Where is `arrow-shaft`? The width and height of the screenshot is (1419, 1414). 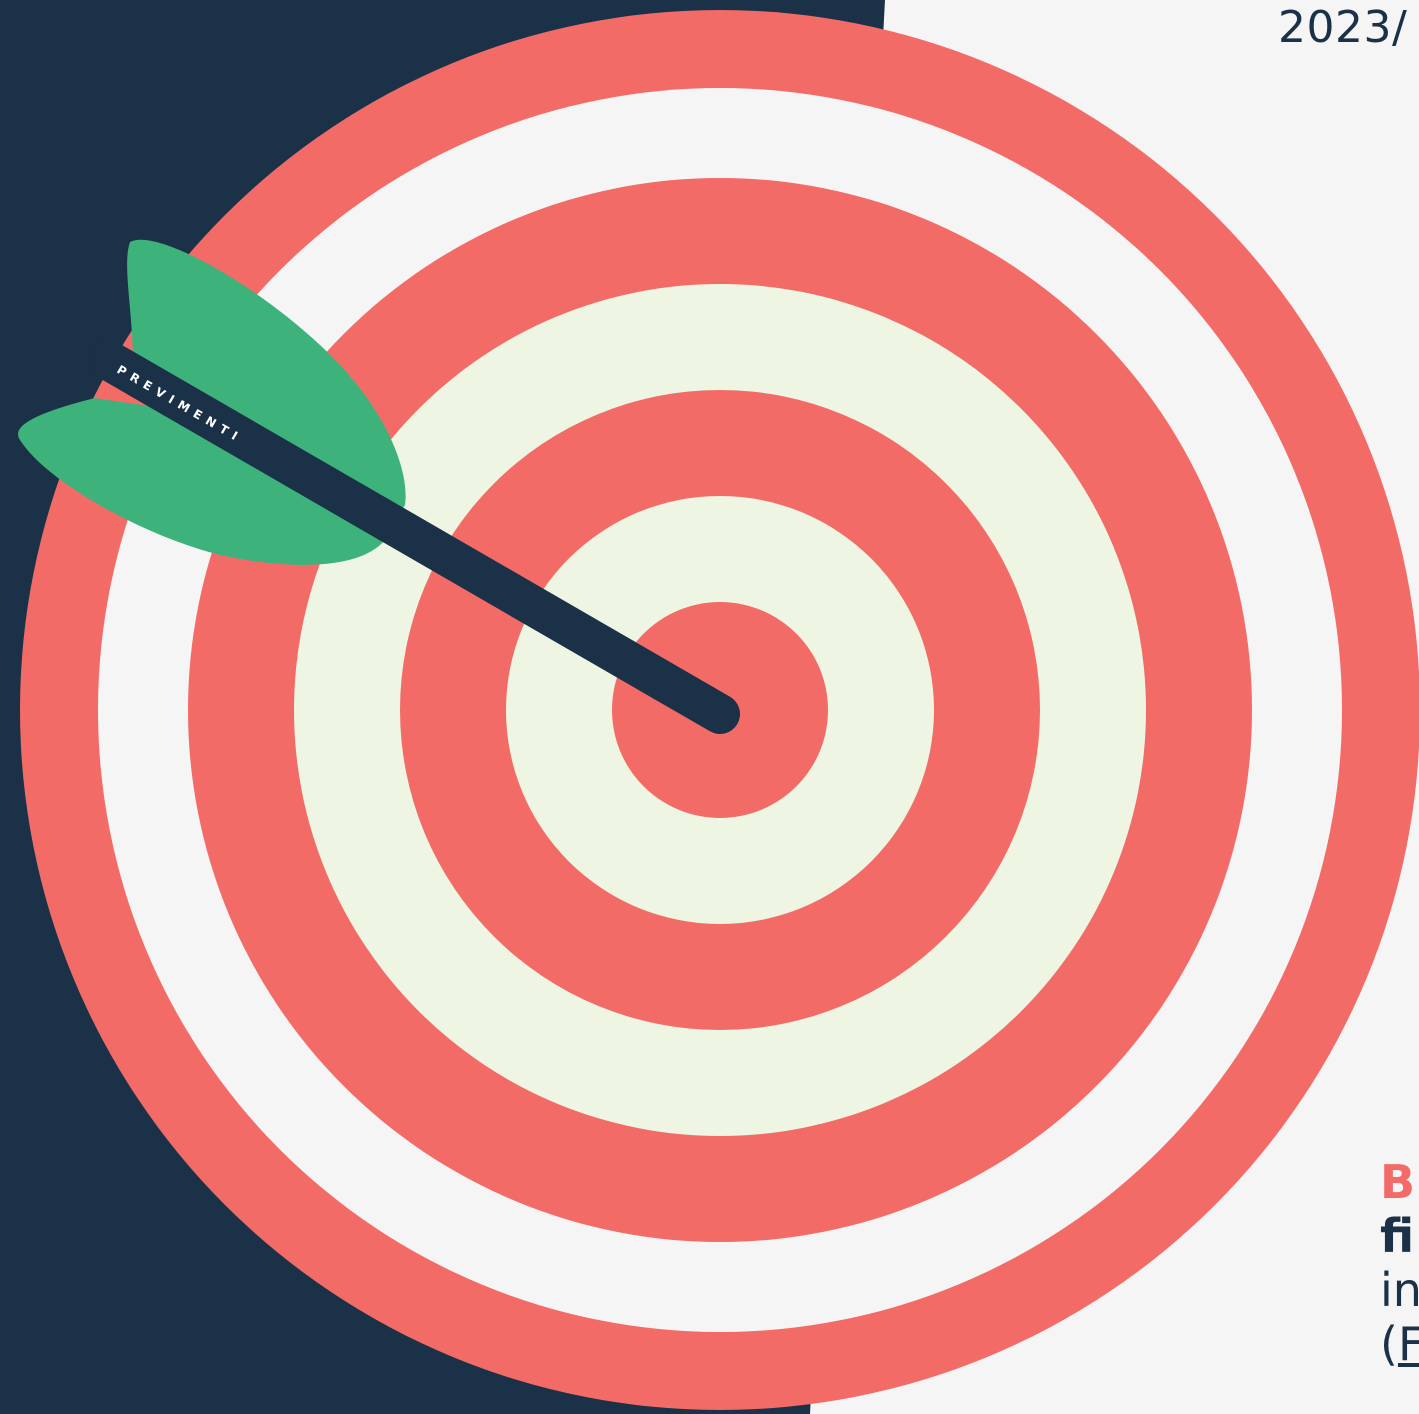
arrow-shaft is located at coordinates (414, 537).